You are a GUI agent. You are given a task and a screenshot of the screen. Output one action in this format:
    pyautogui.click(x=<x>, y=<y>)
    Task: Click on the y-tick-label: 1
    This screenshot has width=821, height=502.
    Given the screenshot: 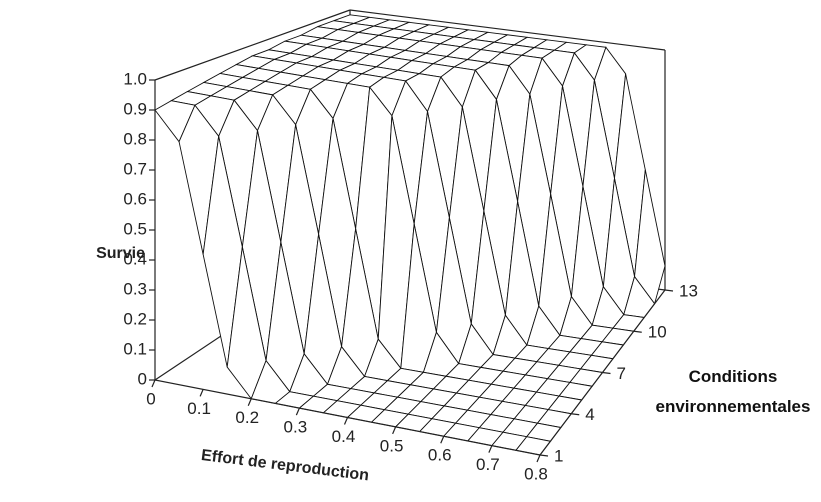 What is the action you would take?
    pyautogui.click(x=558, y=455)
    